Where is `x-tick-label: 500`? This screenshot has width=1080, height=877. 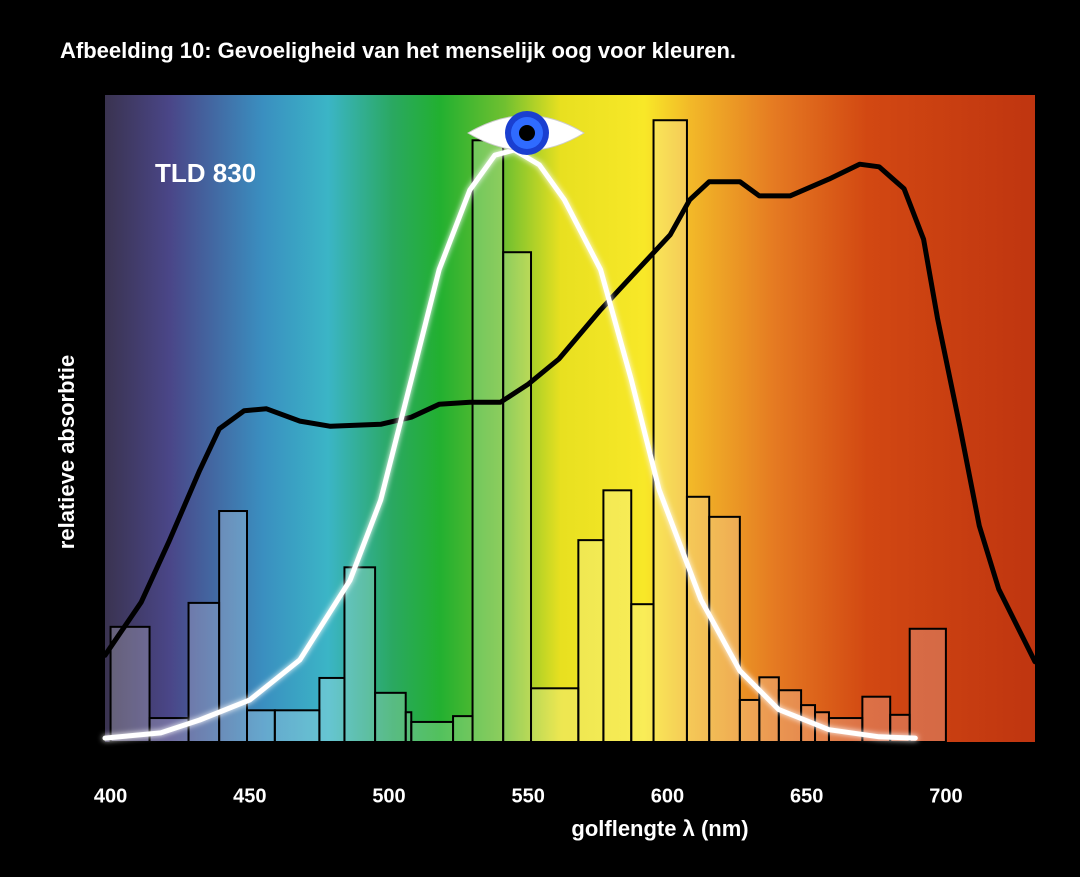 x-tick-label: 500 is located at coordinates (388, 796).